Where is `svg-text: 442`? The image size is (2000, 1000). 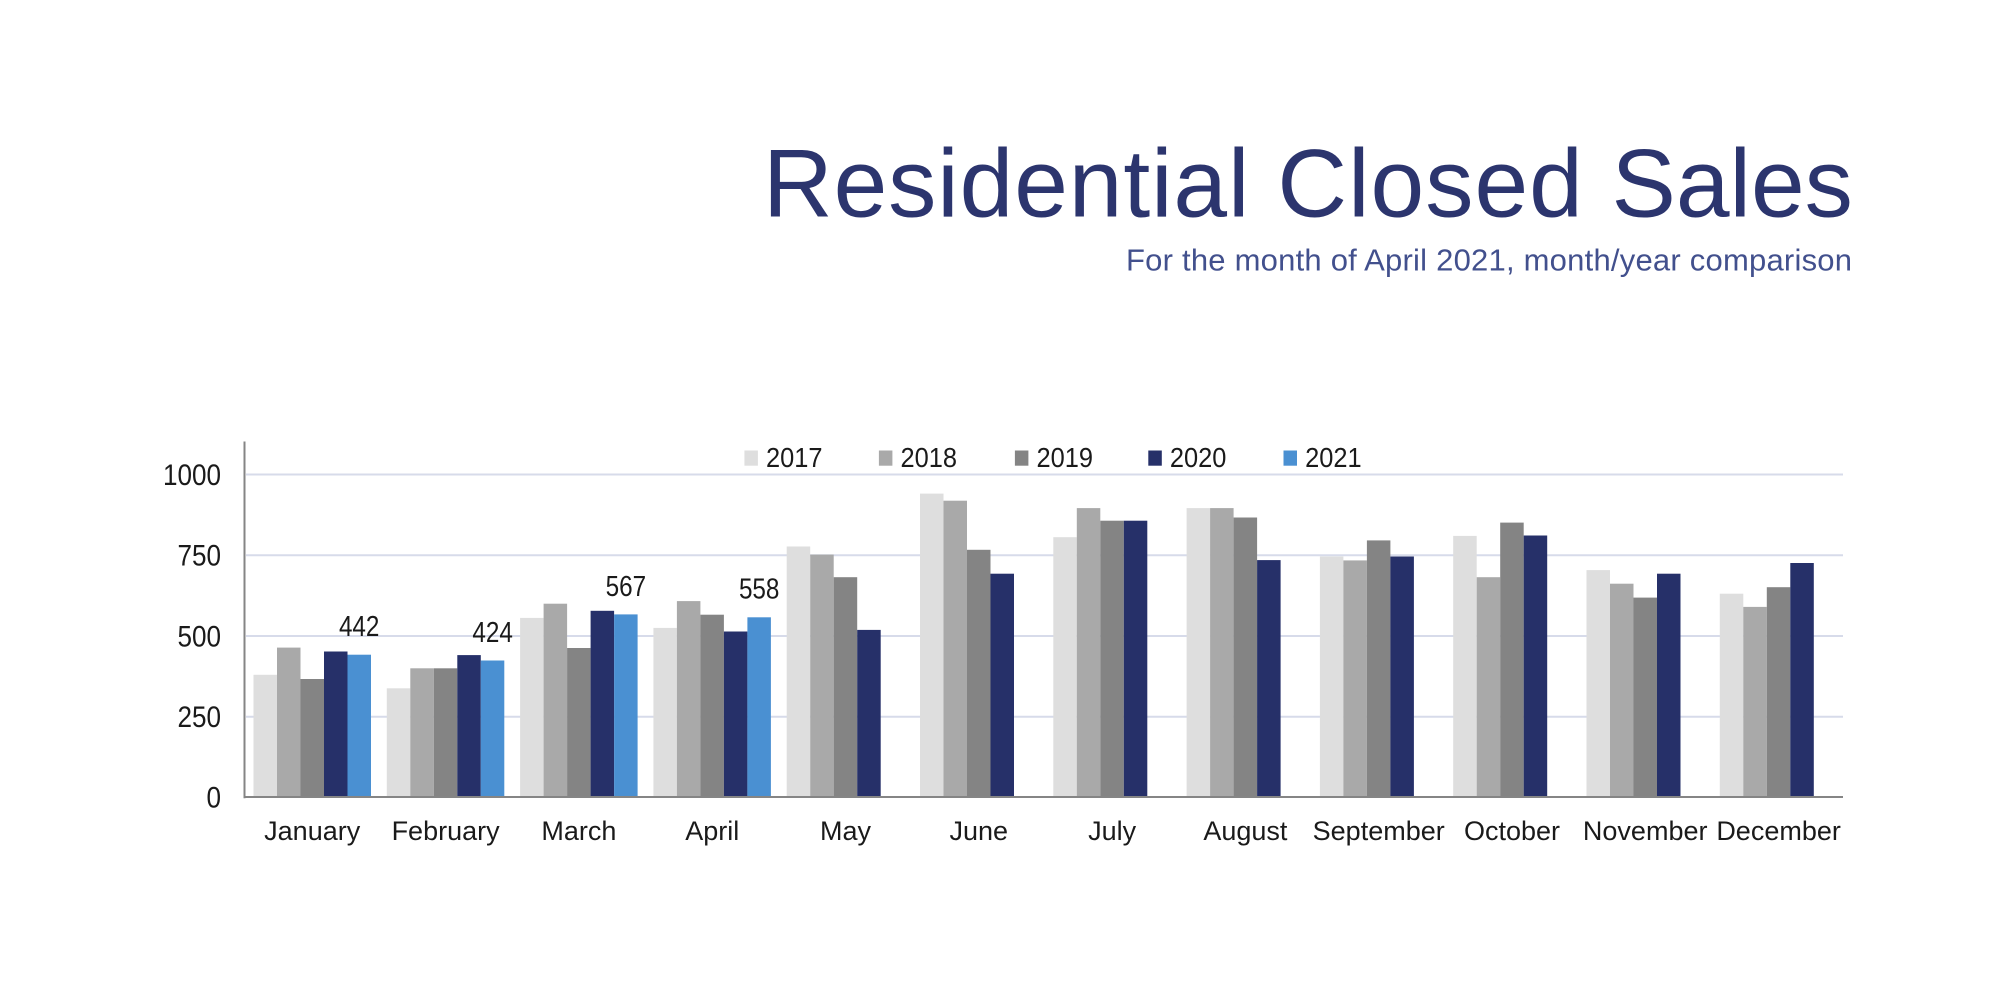 svg-text: 442 is located at coordinates (359, 627).